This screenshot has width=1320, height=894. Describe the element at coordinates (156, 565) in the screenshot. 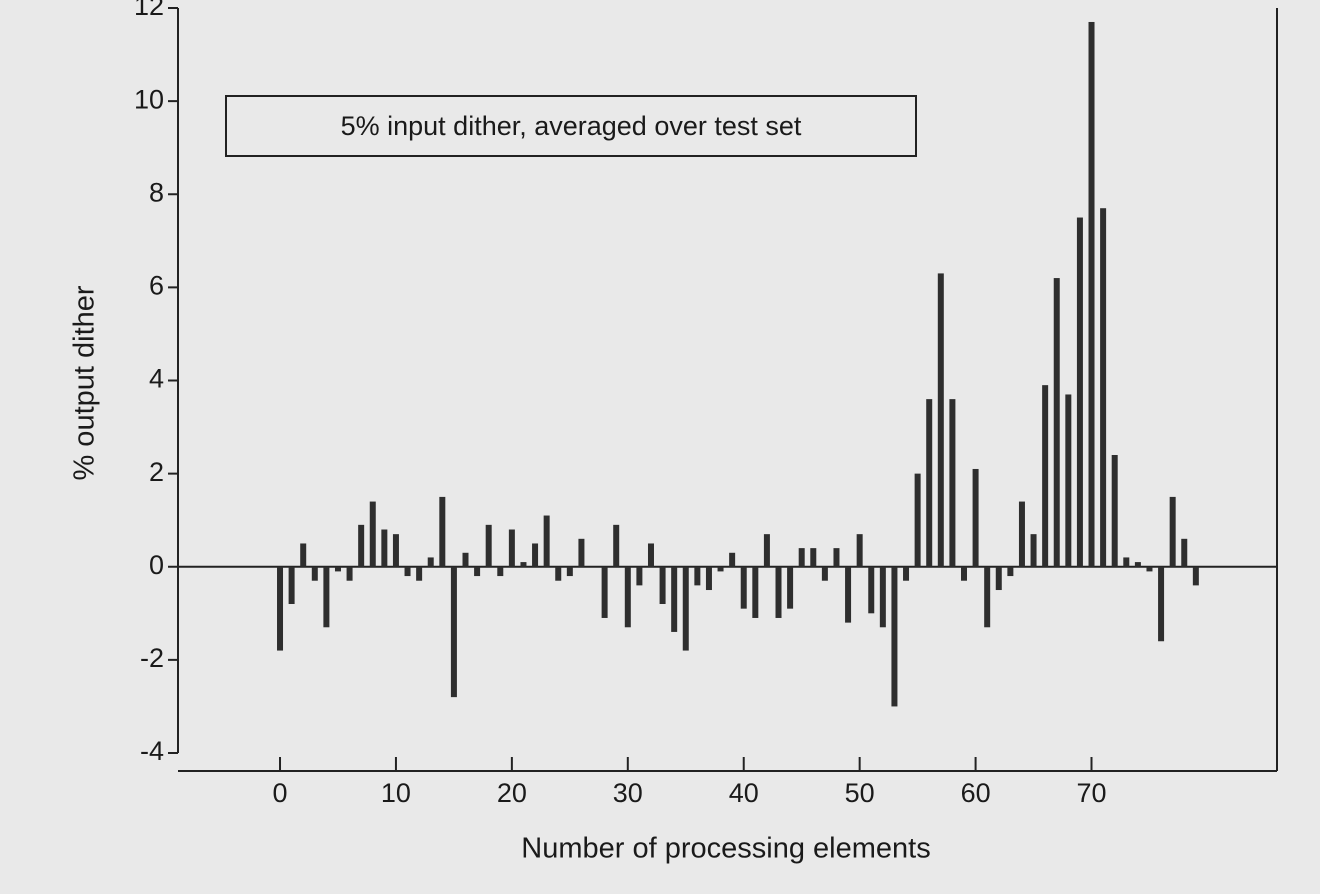

I see `y-tick-label: 0` at that location.